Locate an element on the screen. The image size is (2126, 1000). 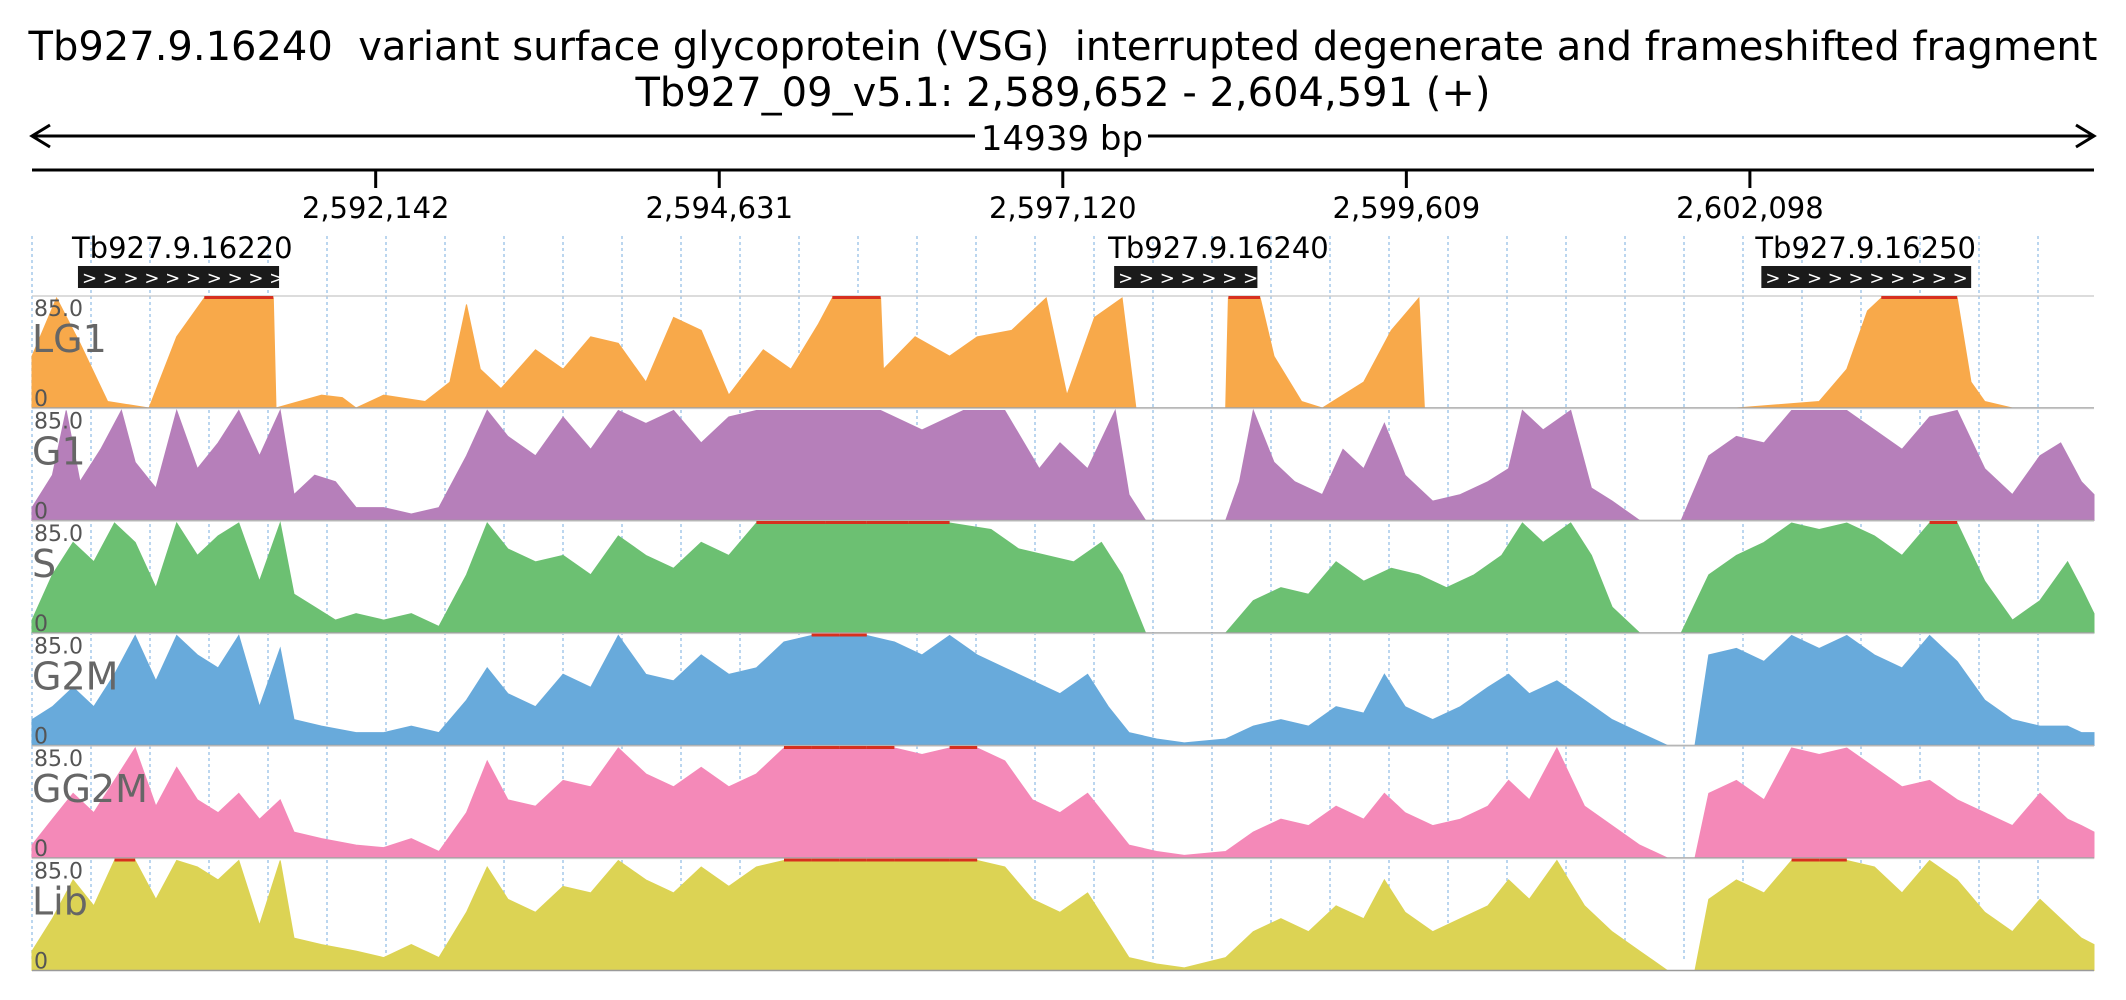
track-name-label: Lib is located at coordinates (60, 902).